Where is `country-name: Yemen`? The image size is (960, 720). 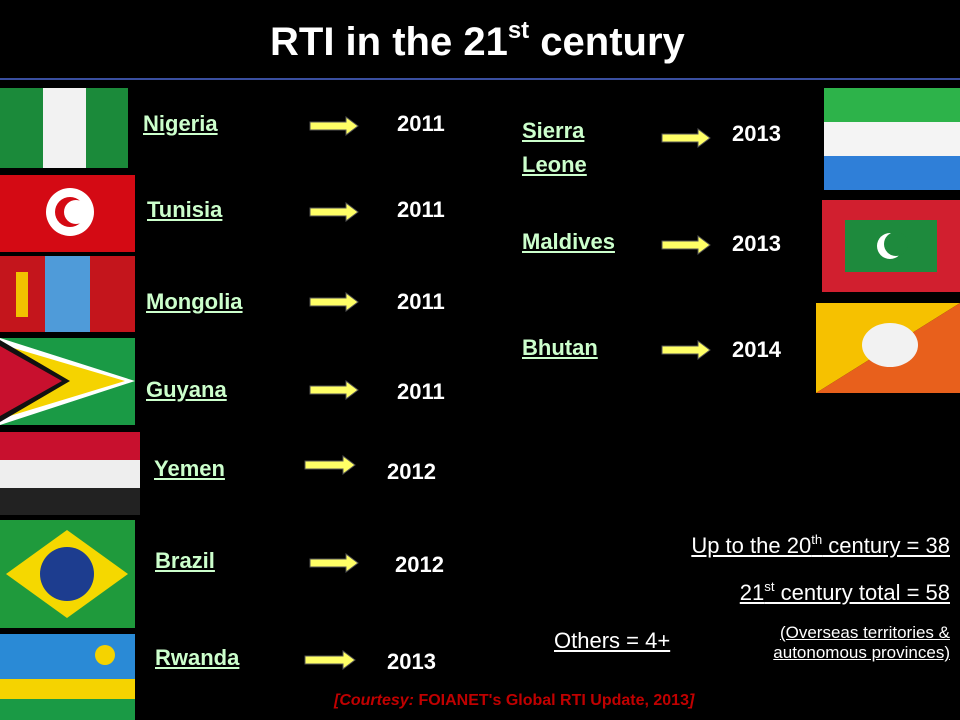 country-name: Yemen is located at coordinates (189, 468).